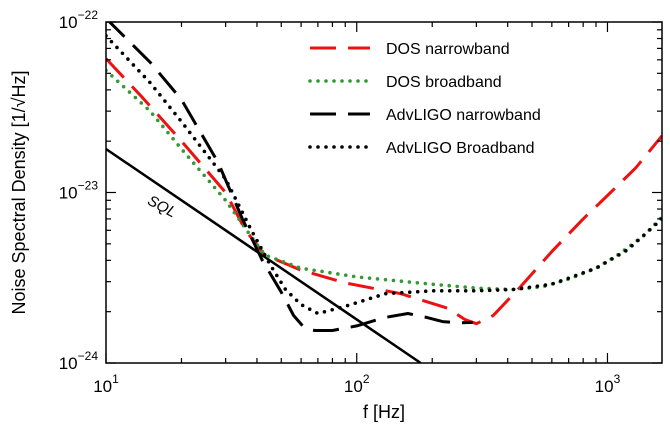 The height and width of the screenshot is (425, 670). I want to click on y-tick-label: 10−23, so click(79, 191).